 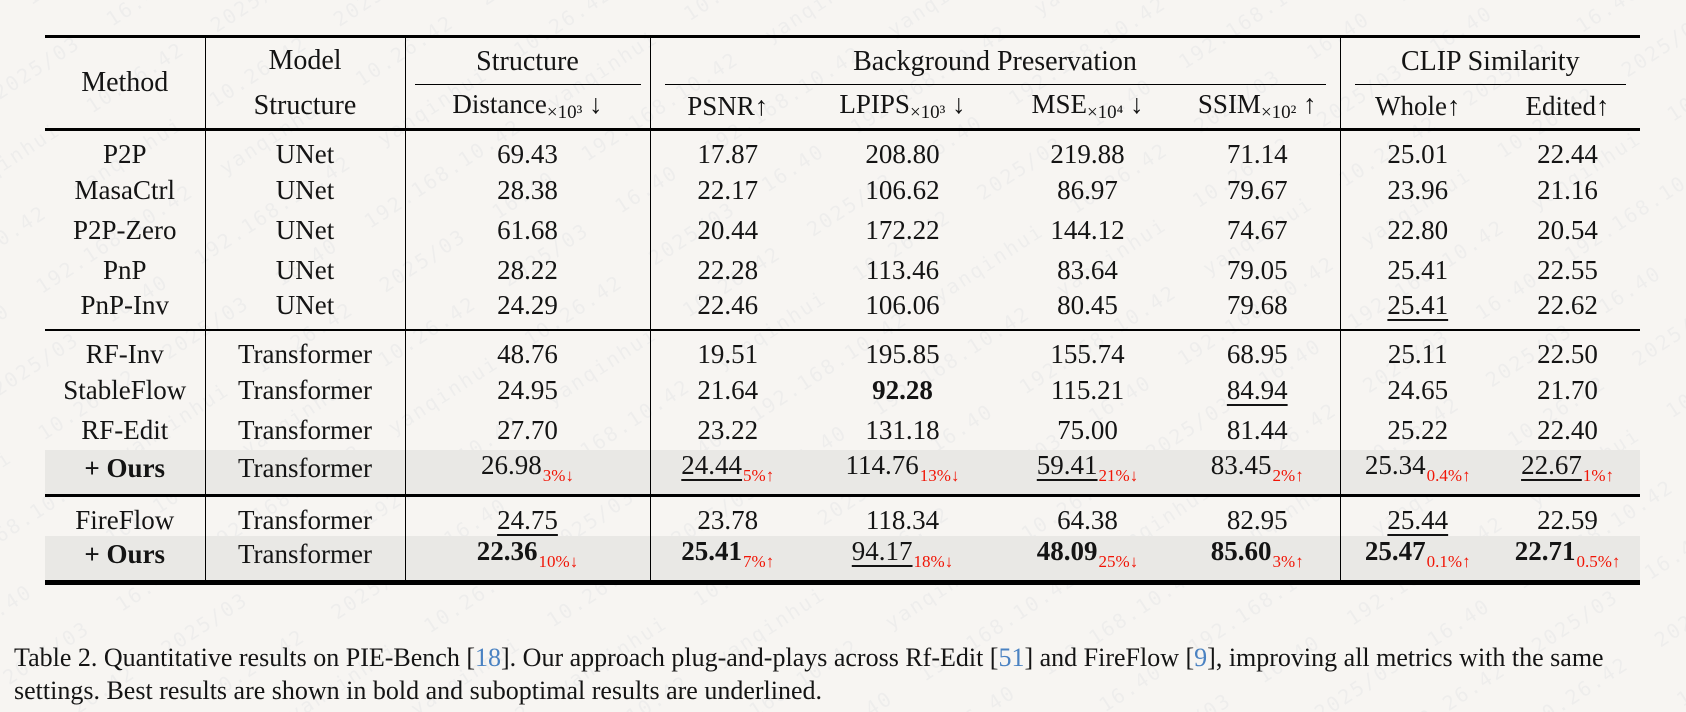 What do you see at coordinates (1258, 473) in the screenshot?
I see `metric-cell: 83.452%↑` at bounding box center [1258, 473].